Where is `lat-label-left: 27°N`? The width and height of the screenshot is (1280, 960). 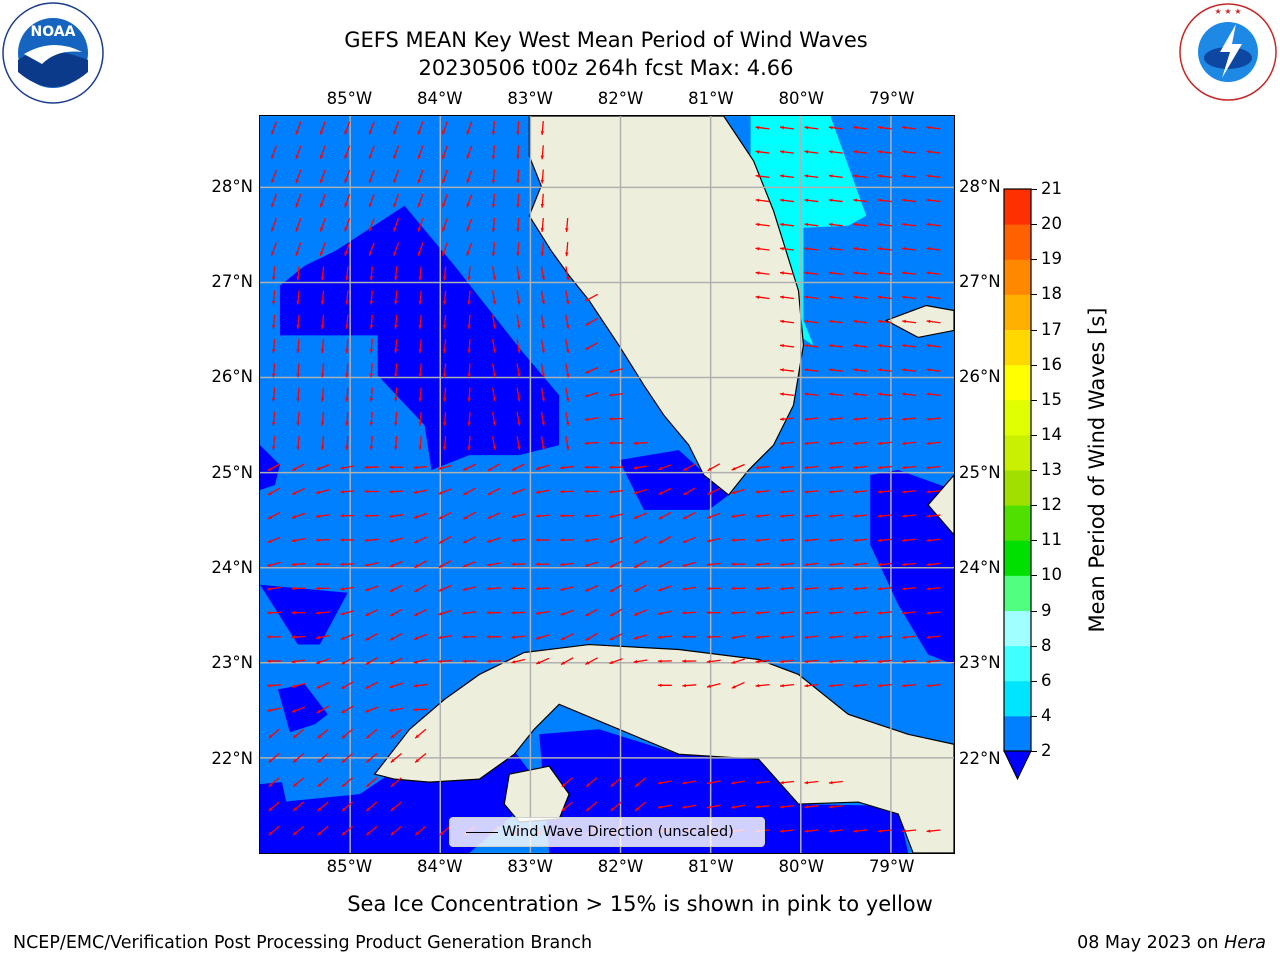 lat-label-left: 27°N is located at coordinates (232, 281).